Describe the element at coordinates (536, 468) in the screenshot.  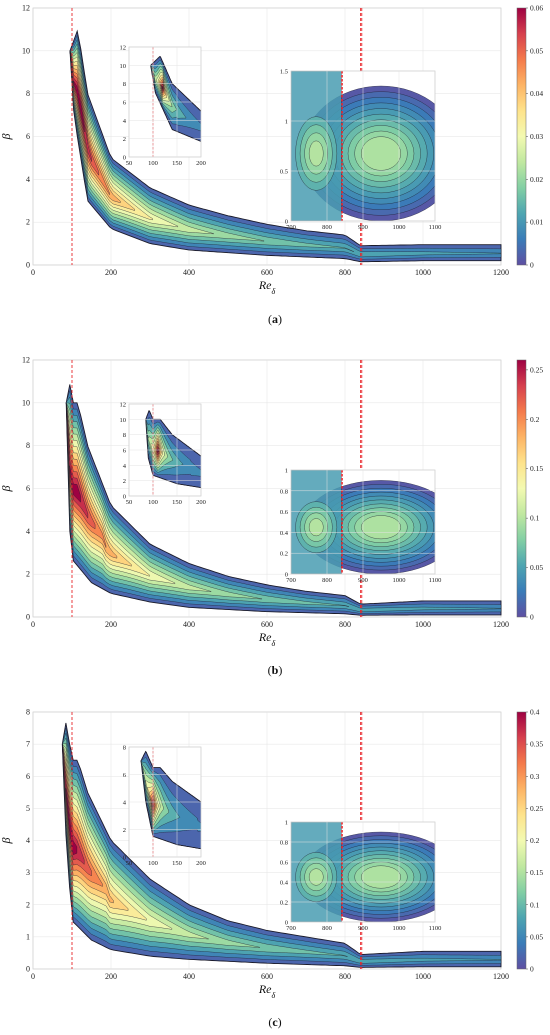
I see `colorbar-tick-label: 0.15` at that location.